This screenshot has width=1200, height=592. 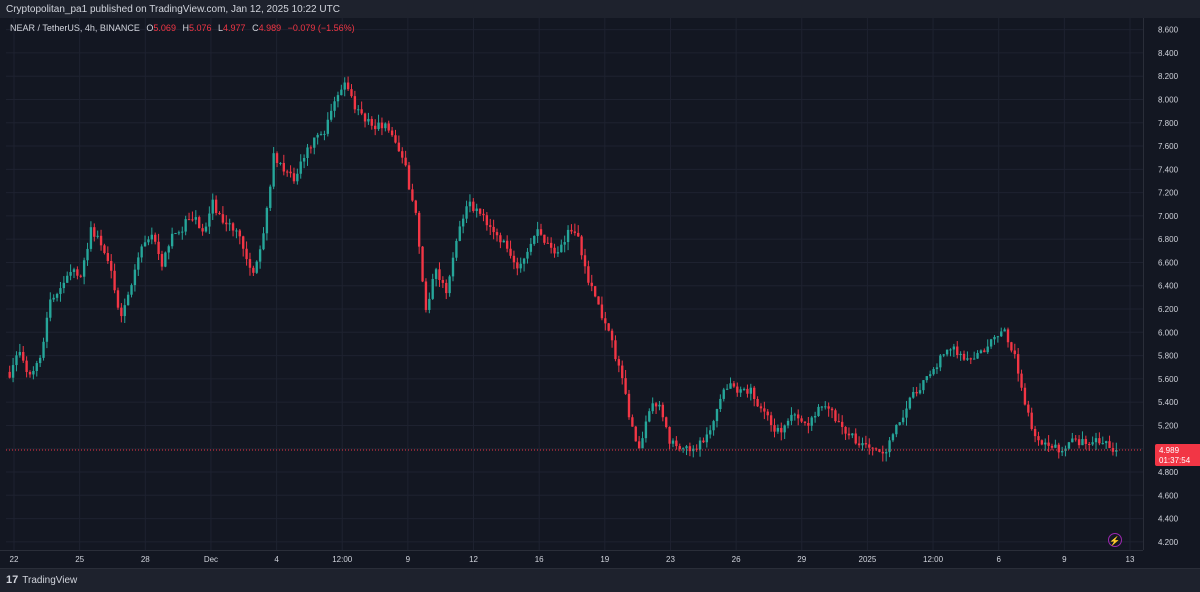 What do you see at coordinates (276, 559) in the screenshot?
I see `x-tick-label: 4` at bounding box center [276, 559].